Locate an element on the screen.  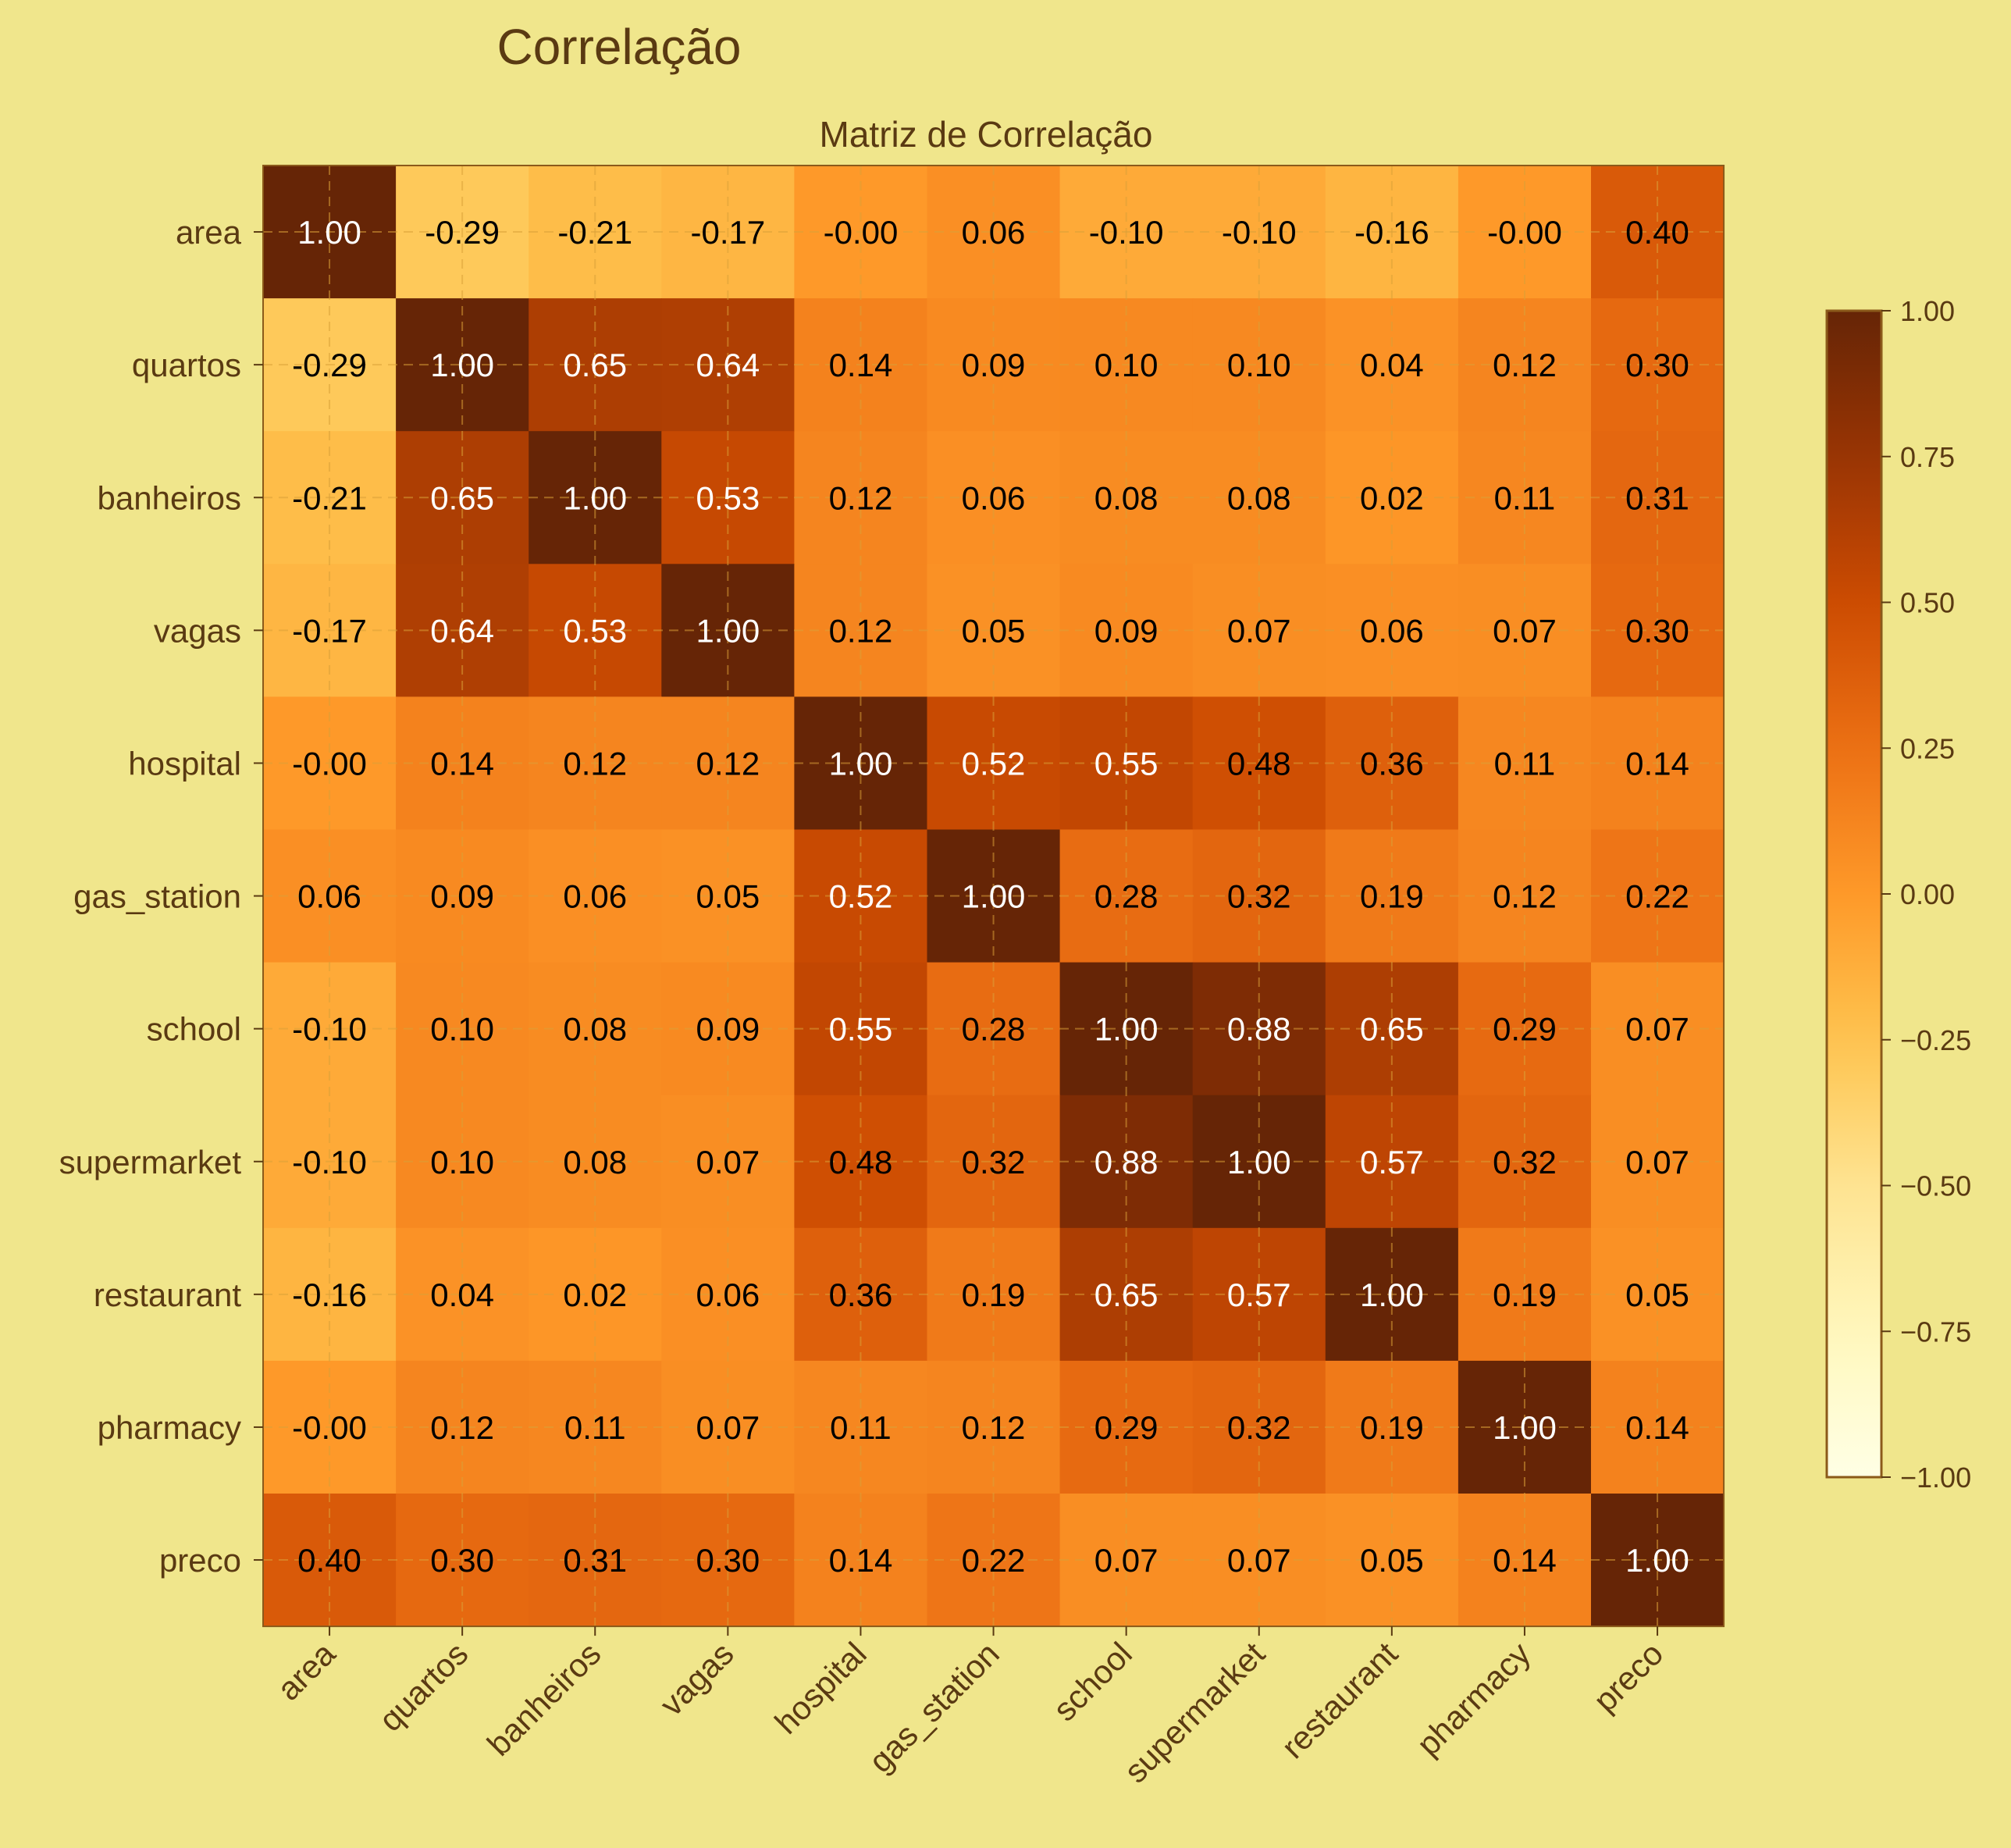
colorbar-tick-label: 0.25 is located at coordinates (1927, 748).